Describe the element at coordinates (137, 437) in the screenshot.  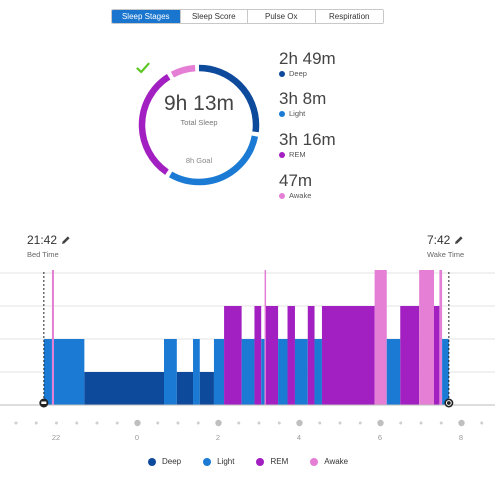
I see `x-tick-label: 0` at that location.